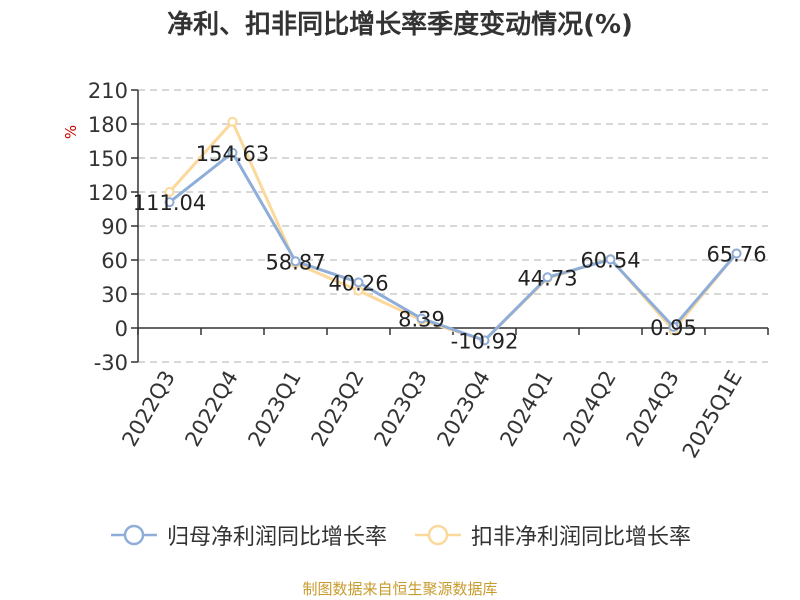  I want to click on source-note: 制图数据来自恒生聚源数据库, so click(400, 589).